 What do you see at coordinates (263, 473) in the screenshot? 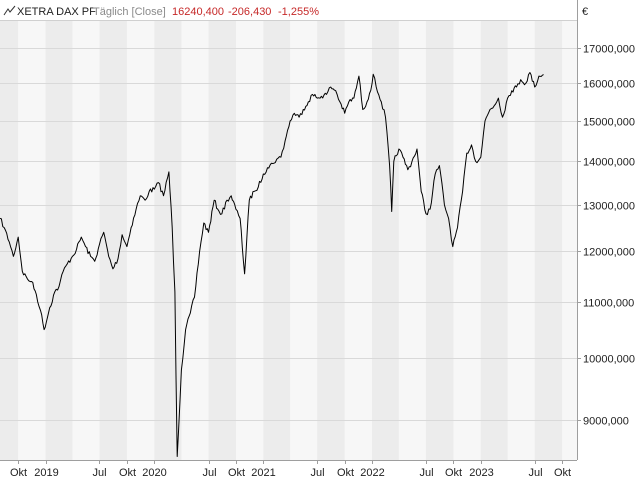
I see `x-tick-label: 2021` at bounding box center [263, 473].